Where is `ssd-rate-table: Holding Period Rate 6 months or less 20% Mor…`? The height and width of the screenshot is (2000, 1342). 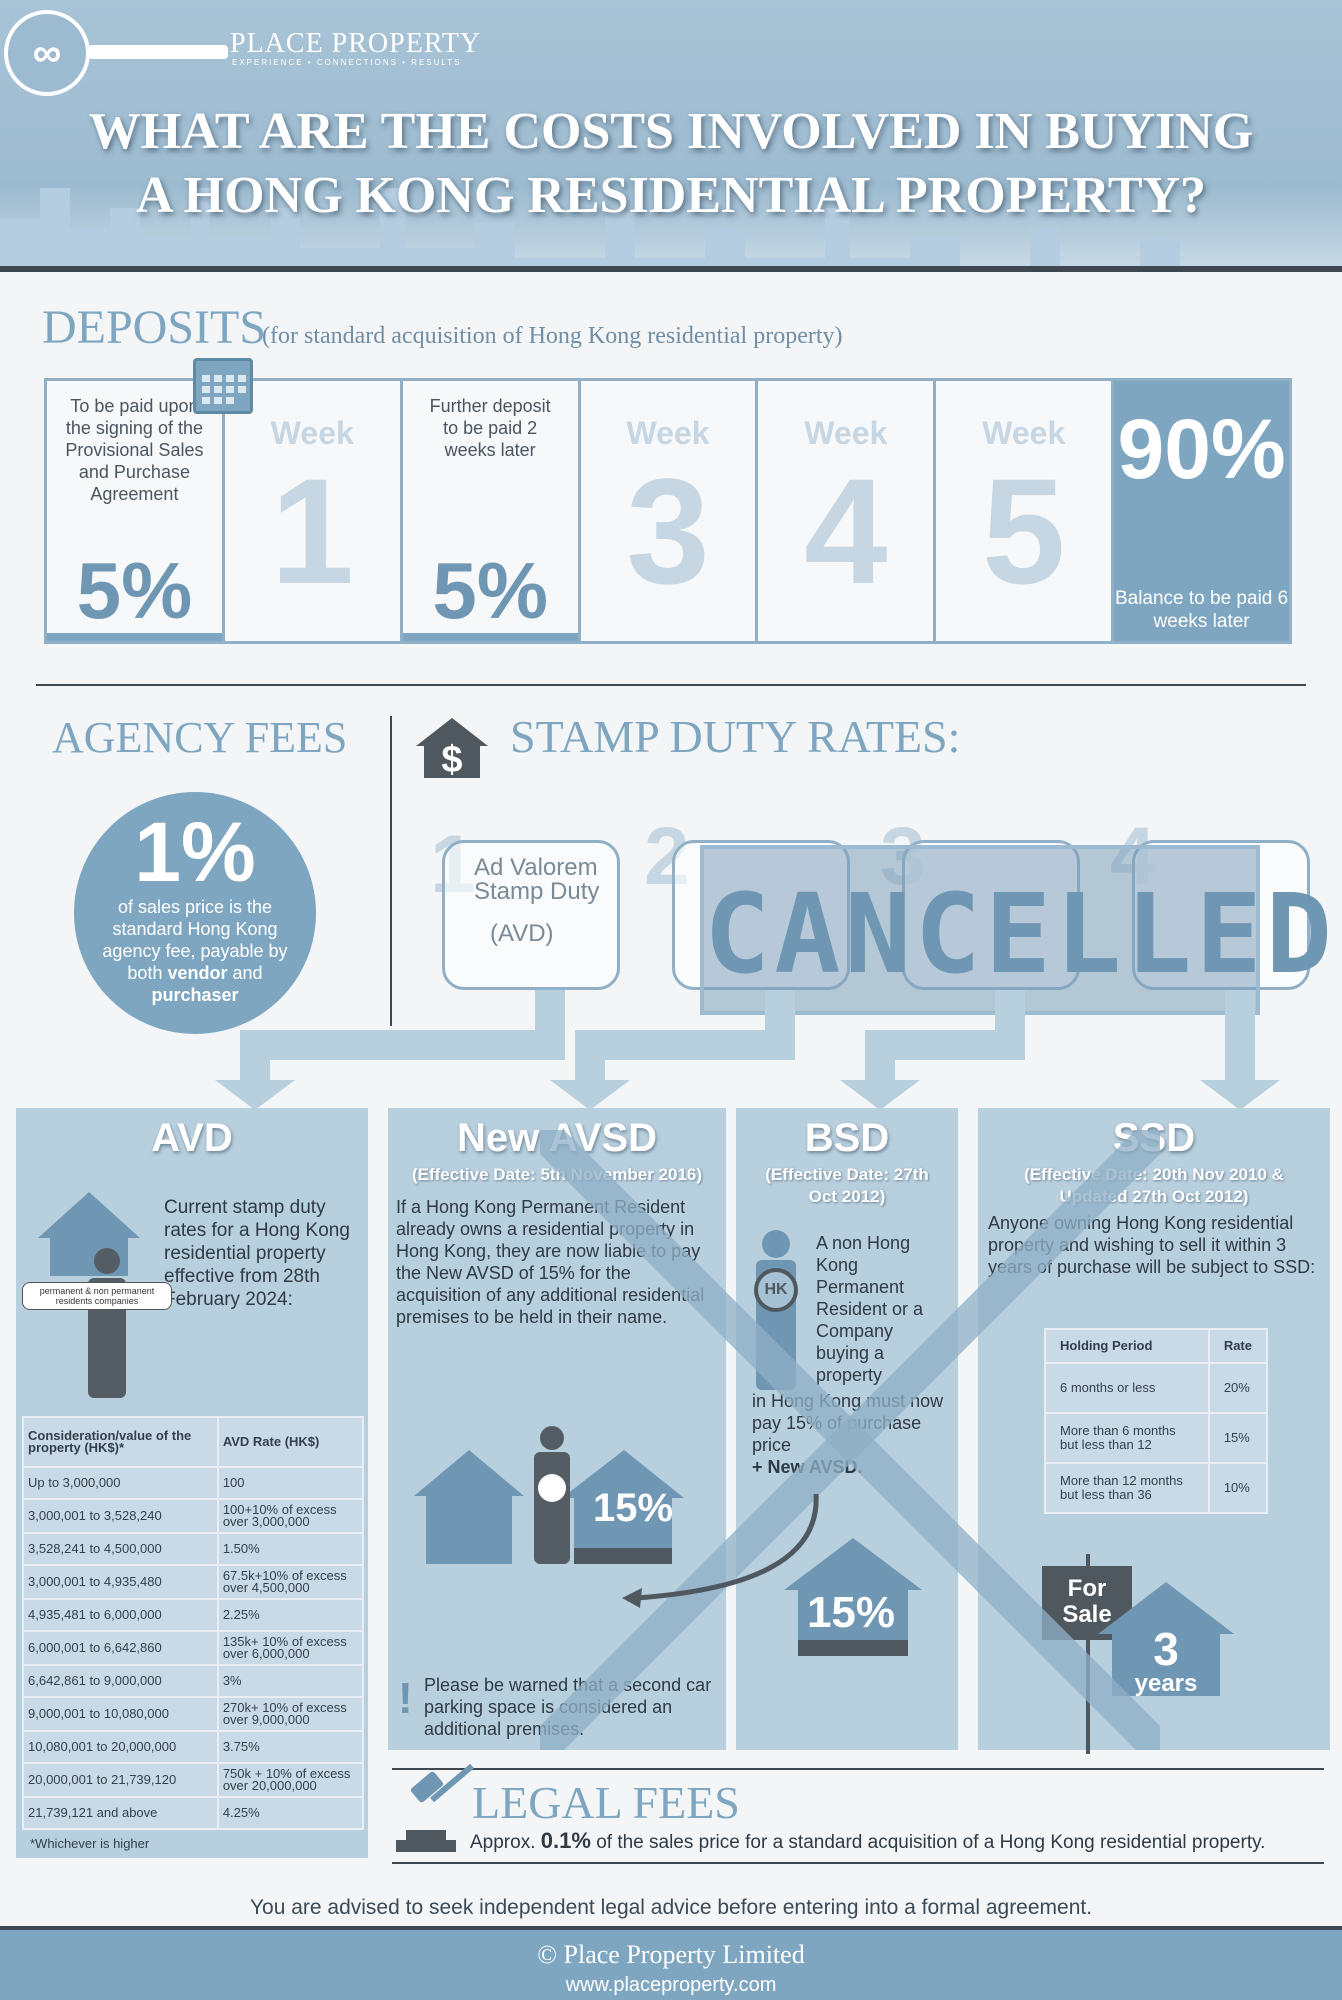 ssd-rate-table: Holding Period Rate 6 months or less 20% Mor… is located at coordinates (1156, 1421).